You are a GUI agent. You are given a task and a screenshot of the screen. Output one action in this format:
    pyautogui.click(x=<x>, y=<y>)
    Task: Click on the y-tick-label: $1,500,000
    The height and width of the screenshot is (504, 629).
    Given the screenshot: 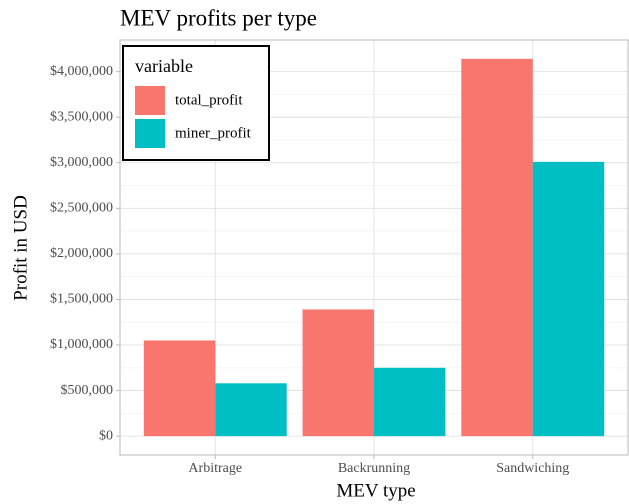 What is the action you would take?
    pyautogui.click(x=81, y=299)
    